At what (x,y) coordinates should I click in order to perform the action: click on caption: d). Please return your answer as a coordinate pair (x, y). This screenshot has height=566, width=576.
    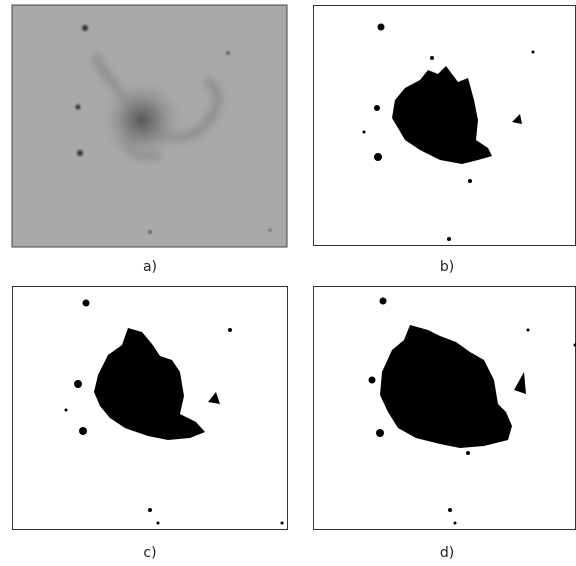
    Looking at the image, I should click on (447, 553).